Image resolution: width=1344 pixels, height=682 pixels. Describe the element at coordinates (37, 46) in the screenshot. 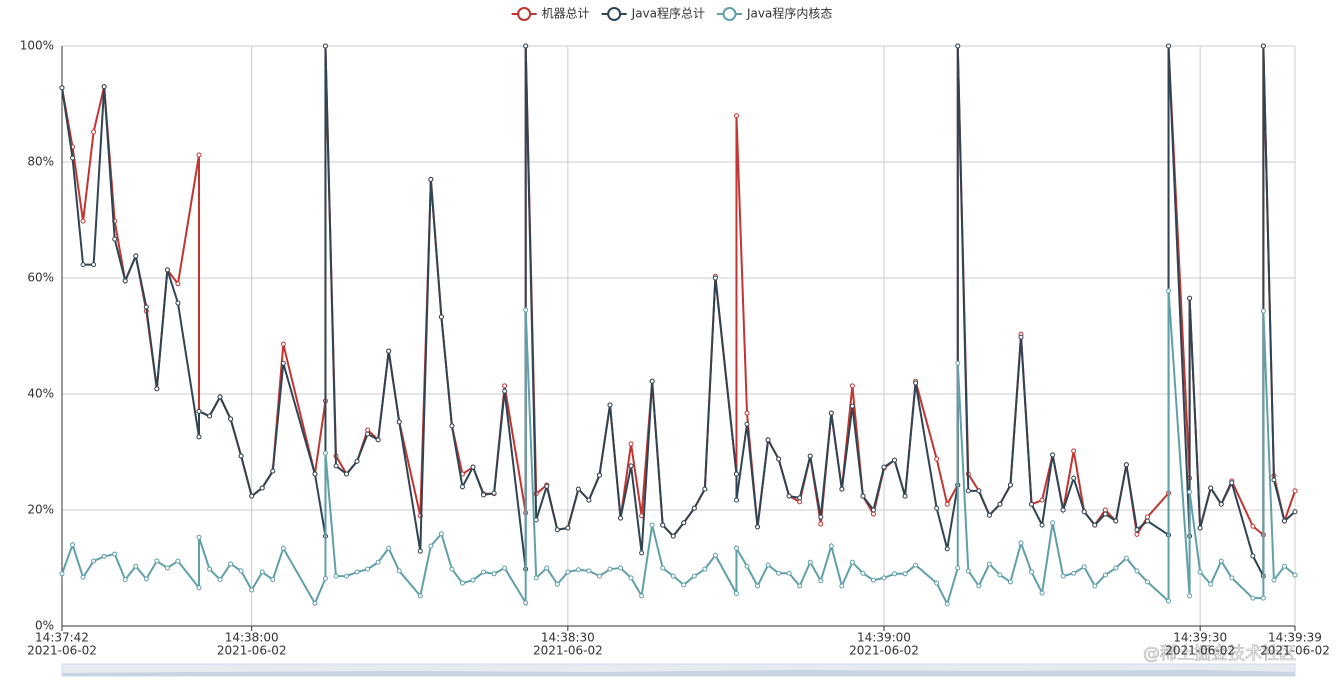

I see `y-tick-label: 100%` at that location.